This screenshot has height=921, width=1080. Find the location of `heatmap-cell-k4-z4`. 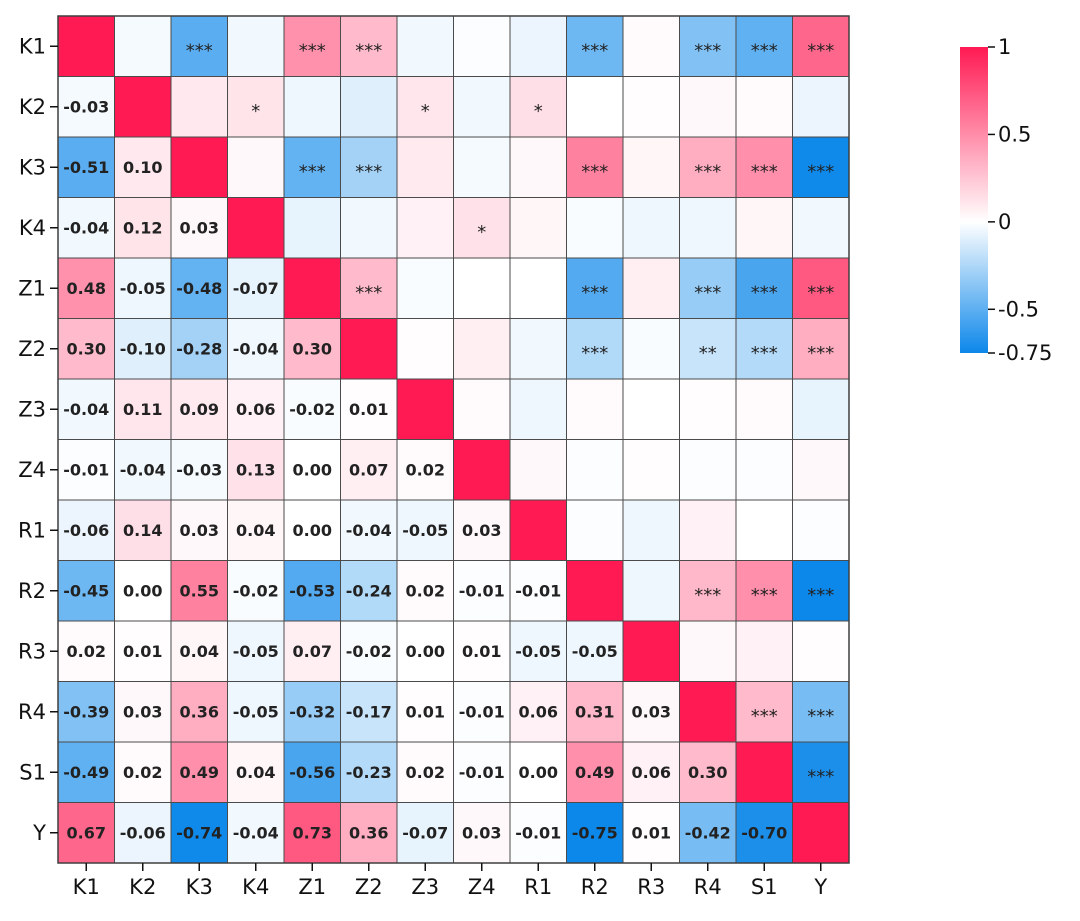

heatmap-cell-k4-z4 is located at coordinates (482, 228).